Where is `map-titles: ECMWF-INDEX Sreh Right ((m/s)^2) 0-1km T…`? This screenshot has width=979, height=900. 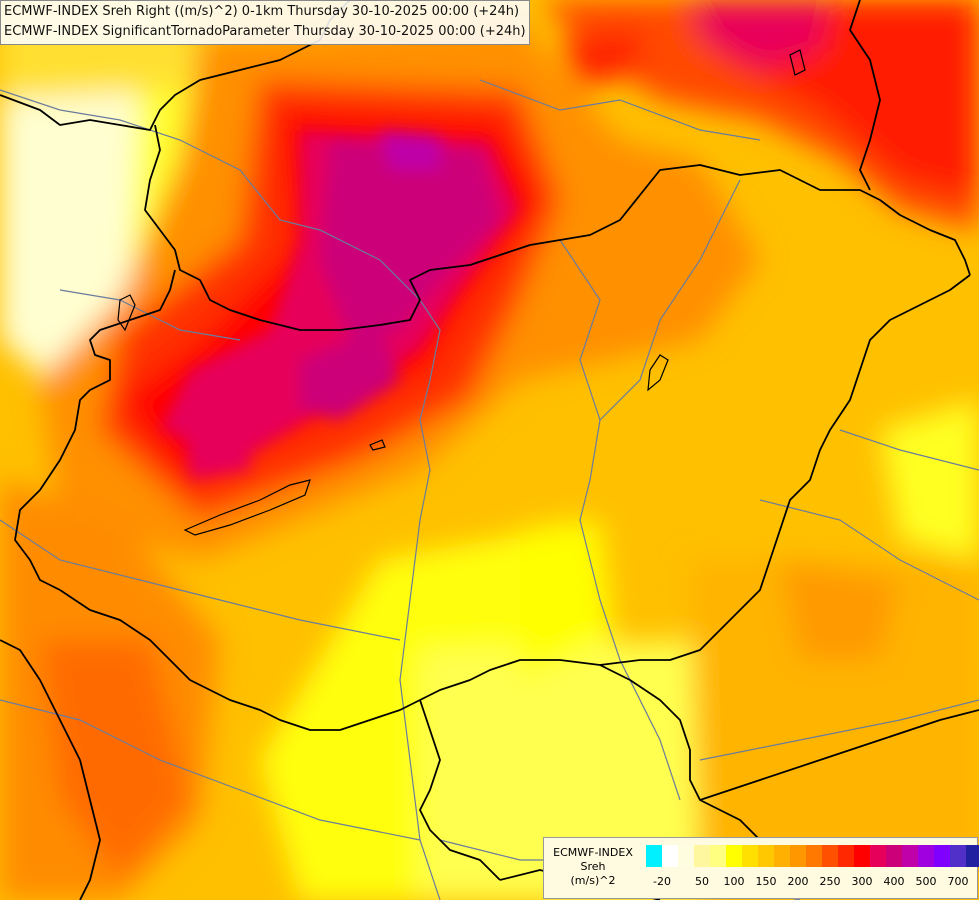 map-titles: ECMWF-INDEX Sreh Right ((m/s)^2) 0-1km T… is located at coordinates (265, 22).